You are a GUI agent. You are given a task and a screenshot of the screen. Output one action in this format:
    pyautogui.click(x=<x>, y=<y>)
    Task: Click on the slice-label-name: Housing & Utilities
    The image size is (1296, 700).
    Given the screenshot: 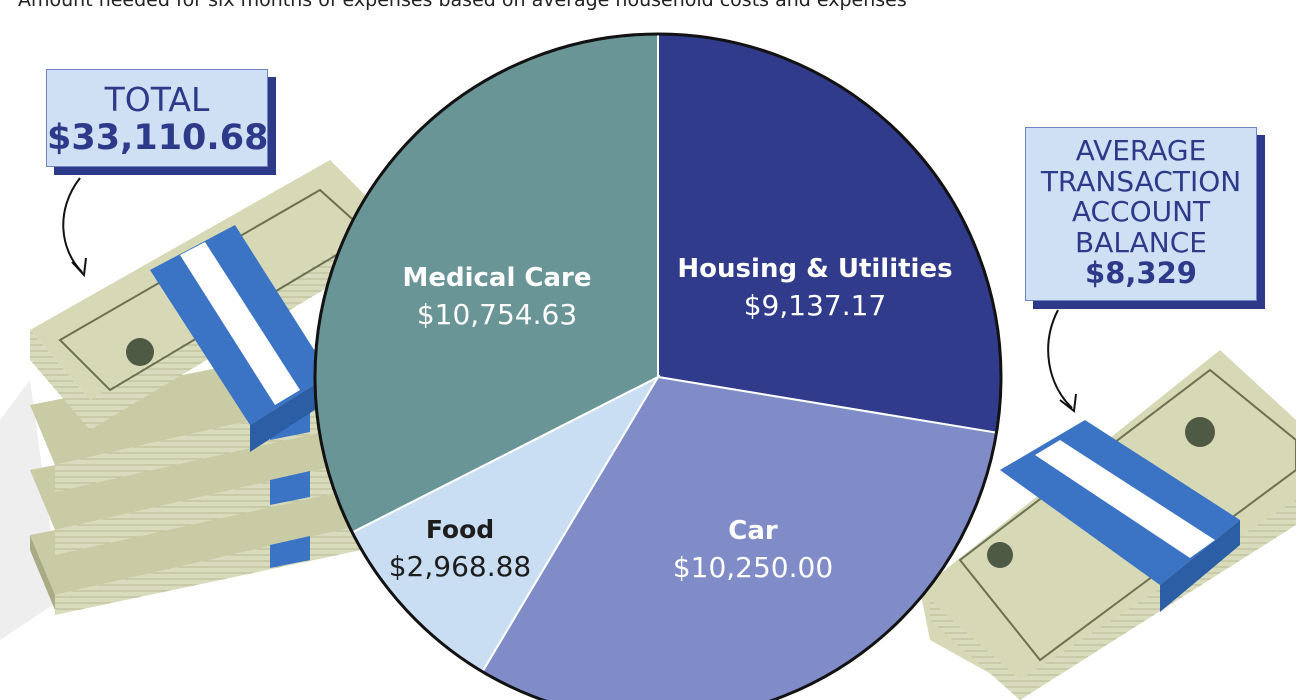 What is the action you would take?
    pyautogui.click(x=814, y=269)
    